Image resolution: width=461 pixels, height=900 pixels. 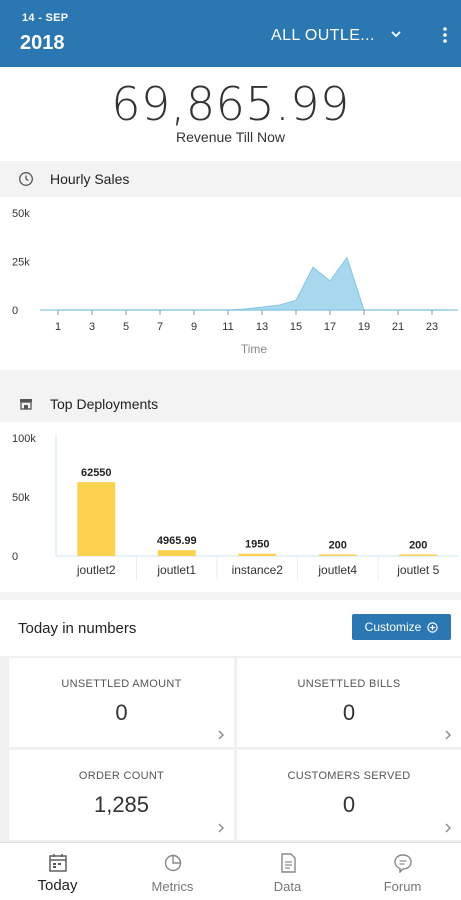 What do you see at coordinates (398, 327) in the screenshot?
I see `x-tick-label: 21` at bounding box center [398, 327].